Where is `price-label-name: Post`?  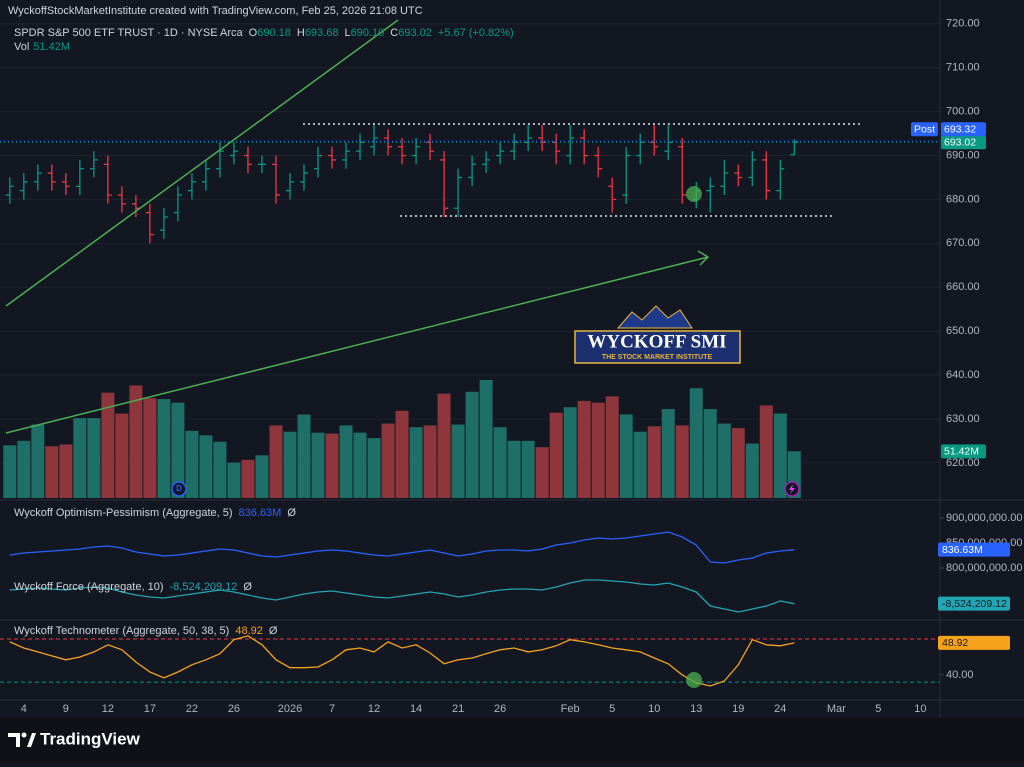
price-label-name: Post is located at coordinates (924, 130).